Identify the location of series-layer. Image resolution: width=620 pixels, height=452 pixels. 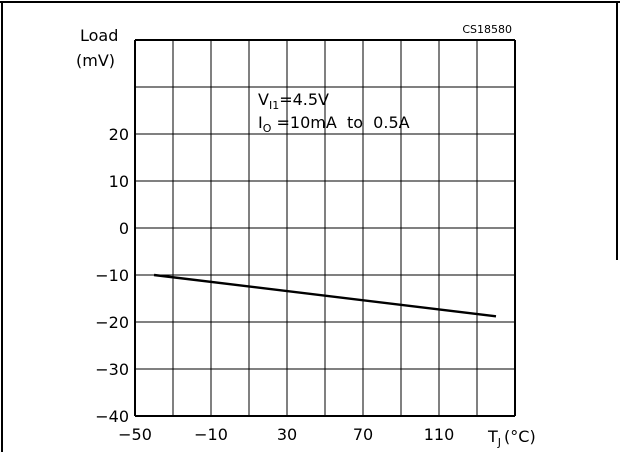
(325, 295).